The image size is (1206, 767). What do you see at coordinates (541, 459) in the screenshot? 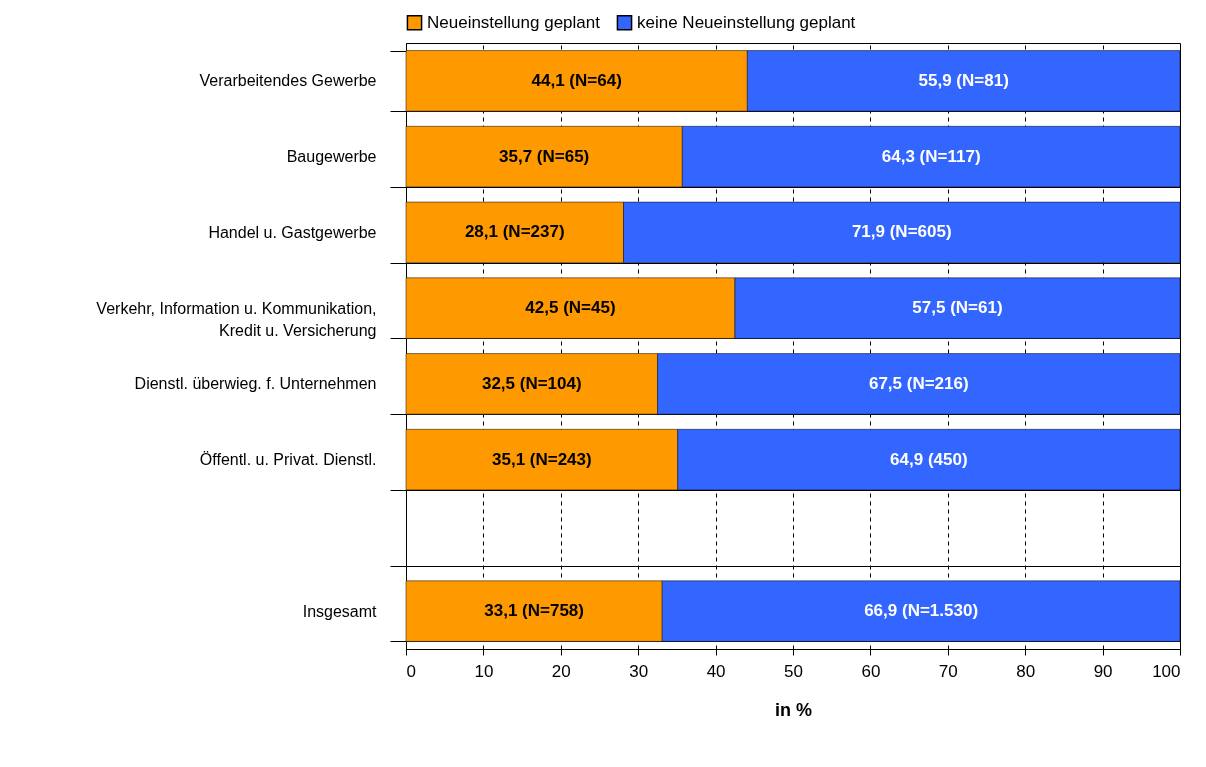
I see `data-label: 35,1 (N=243)` at bounding box center [541, 459].